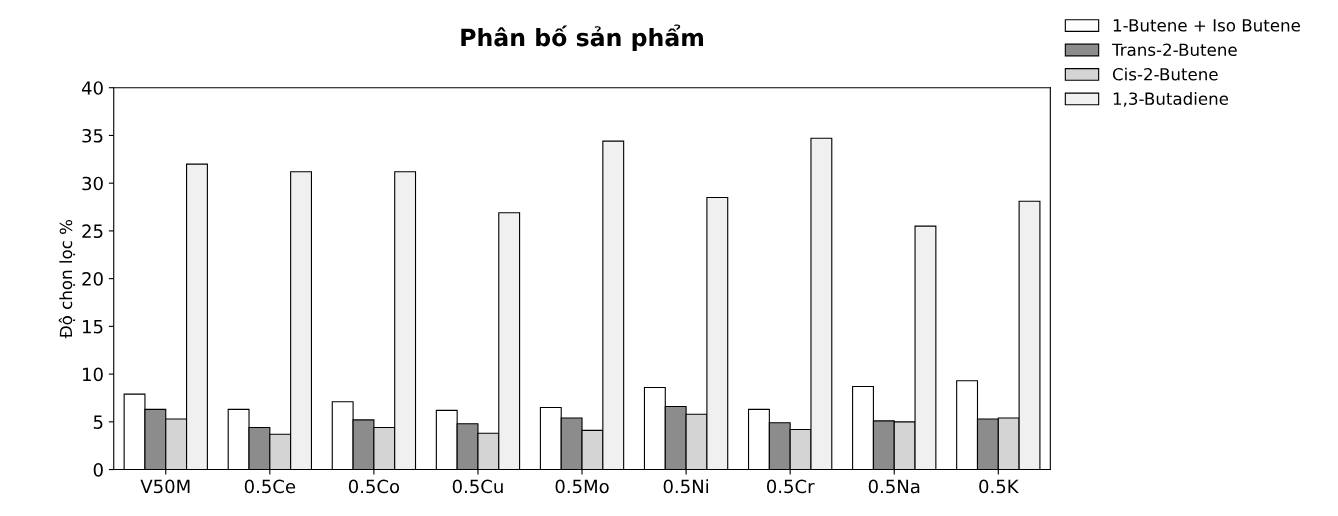  What do you see at coordinates (165, 486) in the screenshot?
I see `x-tick-label: V50M` at bounding box center [165, 486].